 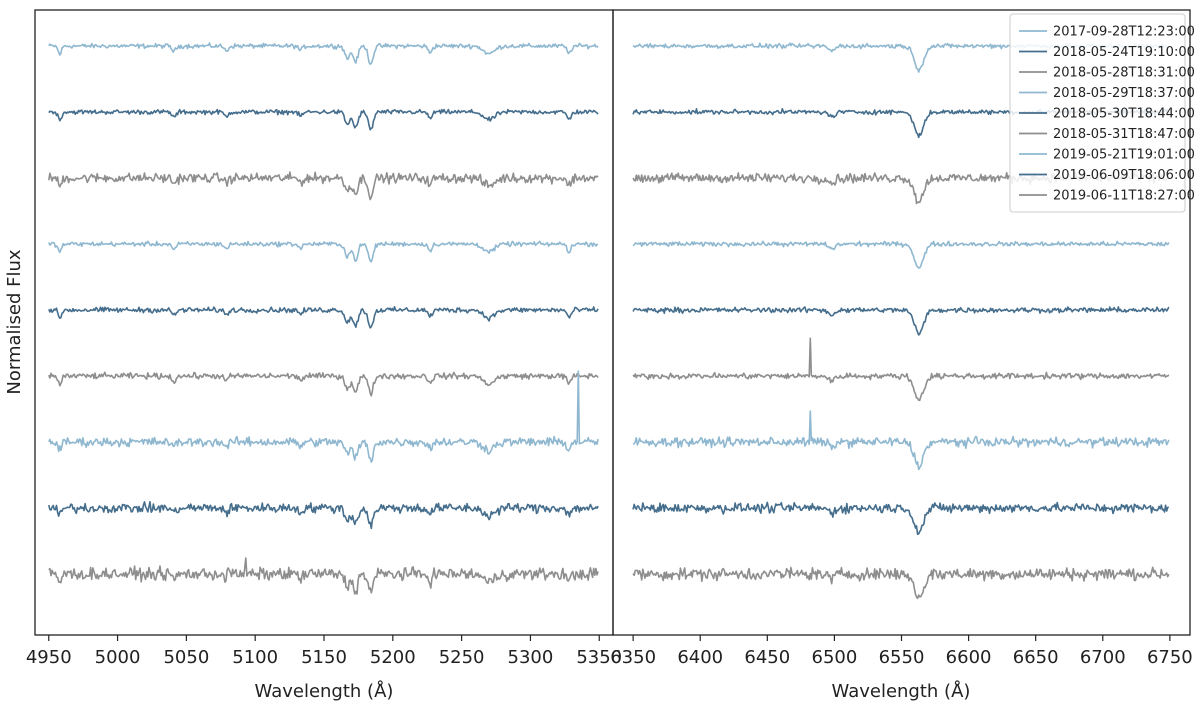 I want to click on legend-label: 2018-05-24T19:10:00, so click(x=1124, y=52).